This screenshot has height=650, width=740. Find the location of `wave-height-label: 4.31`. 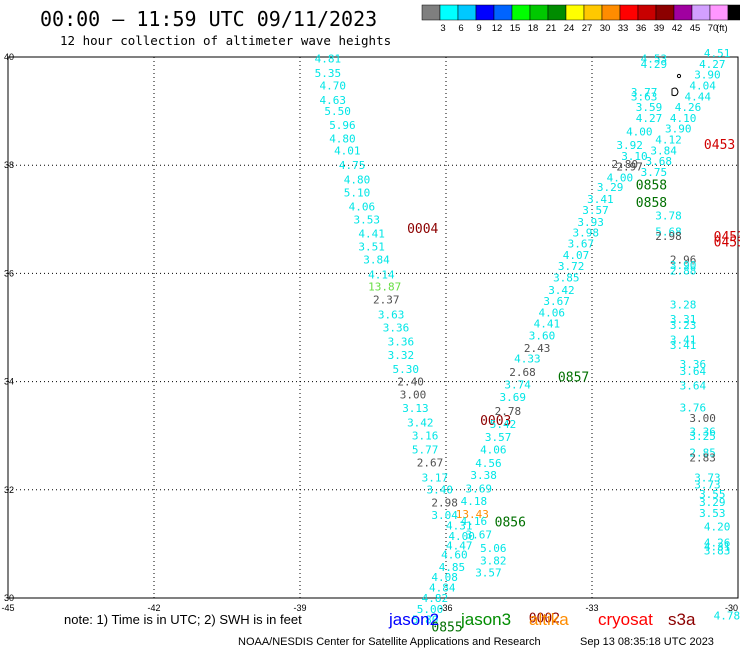

wave-height-label: 4.31 is located at coordinates (717, 546).